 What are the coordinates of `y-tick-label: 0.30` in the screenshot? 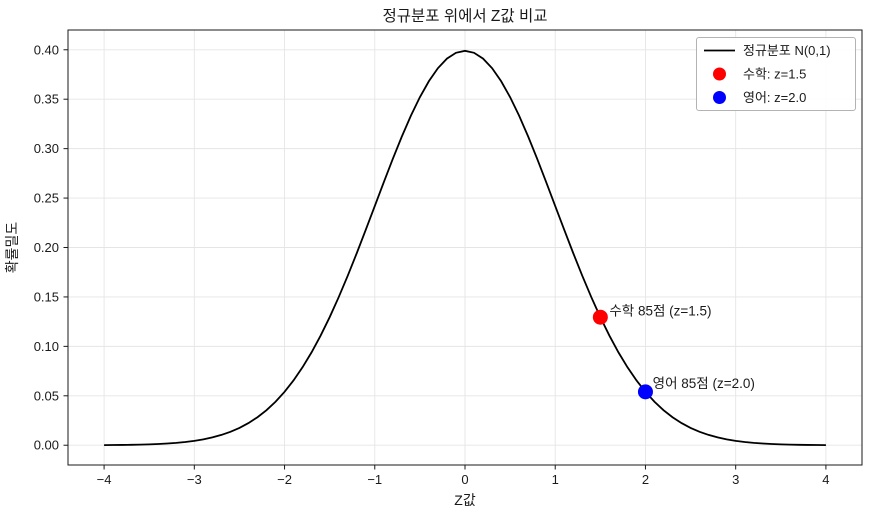 It's located at (46, 148).